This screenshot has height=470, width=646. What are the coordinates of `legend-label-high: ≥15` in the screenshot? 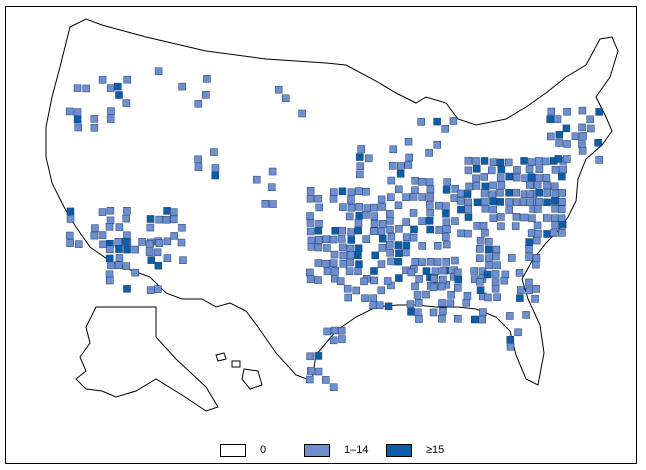 It's located at (435, 450).